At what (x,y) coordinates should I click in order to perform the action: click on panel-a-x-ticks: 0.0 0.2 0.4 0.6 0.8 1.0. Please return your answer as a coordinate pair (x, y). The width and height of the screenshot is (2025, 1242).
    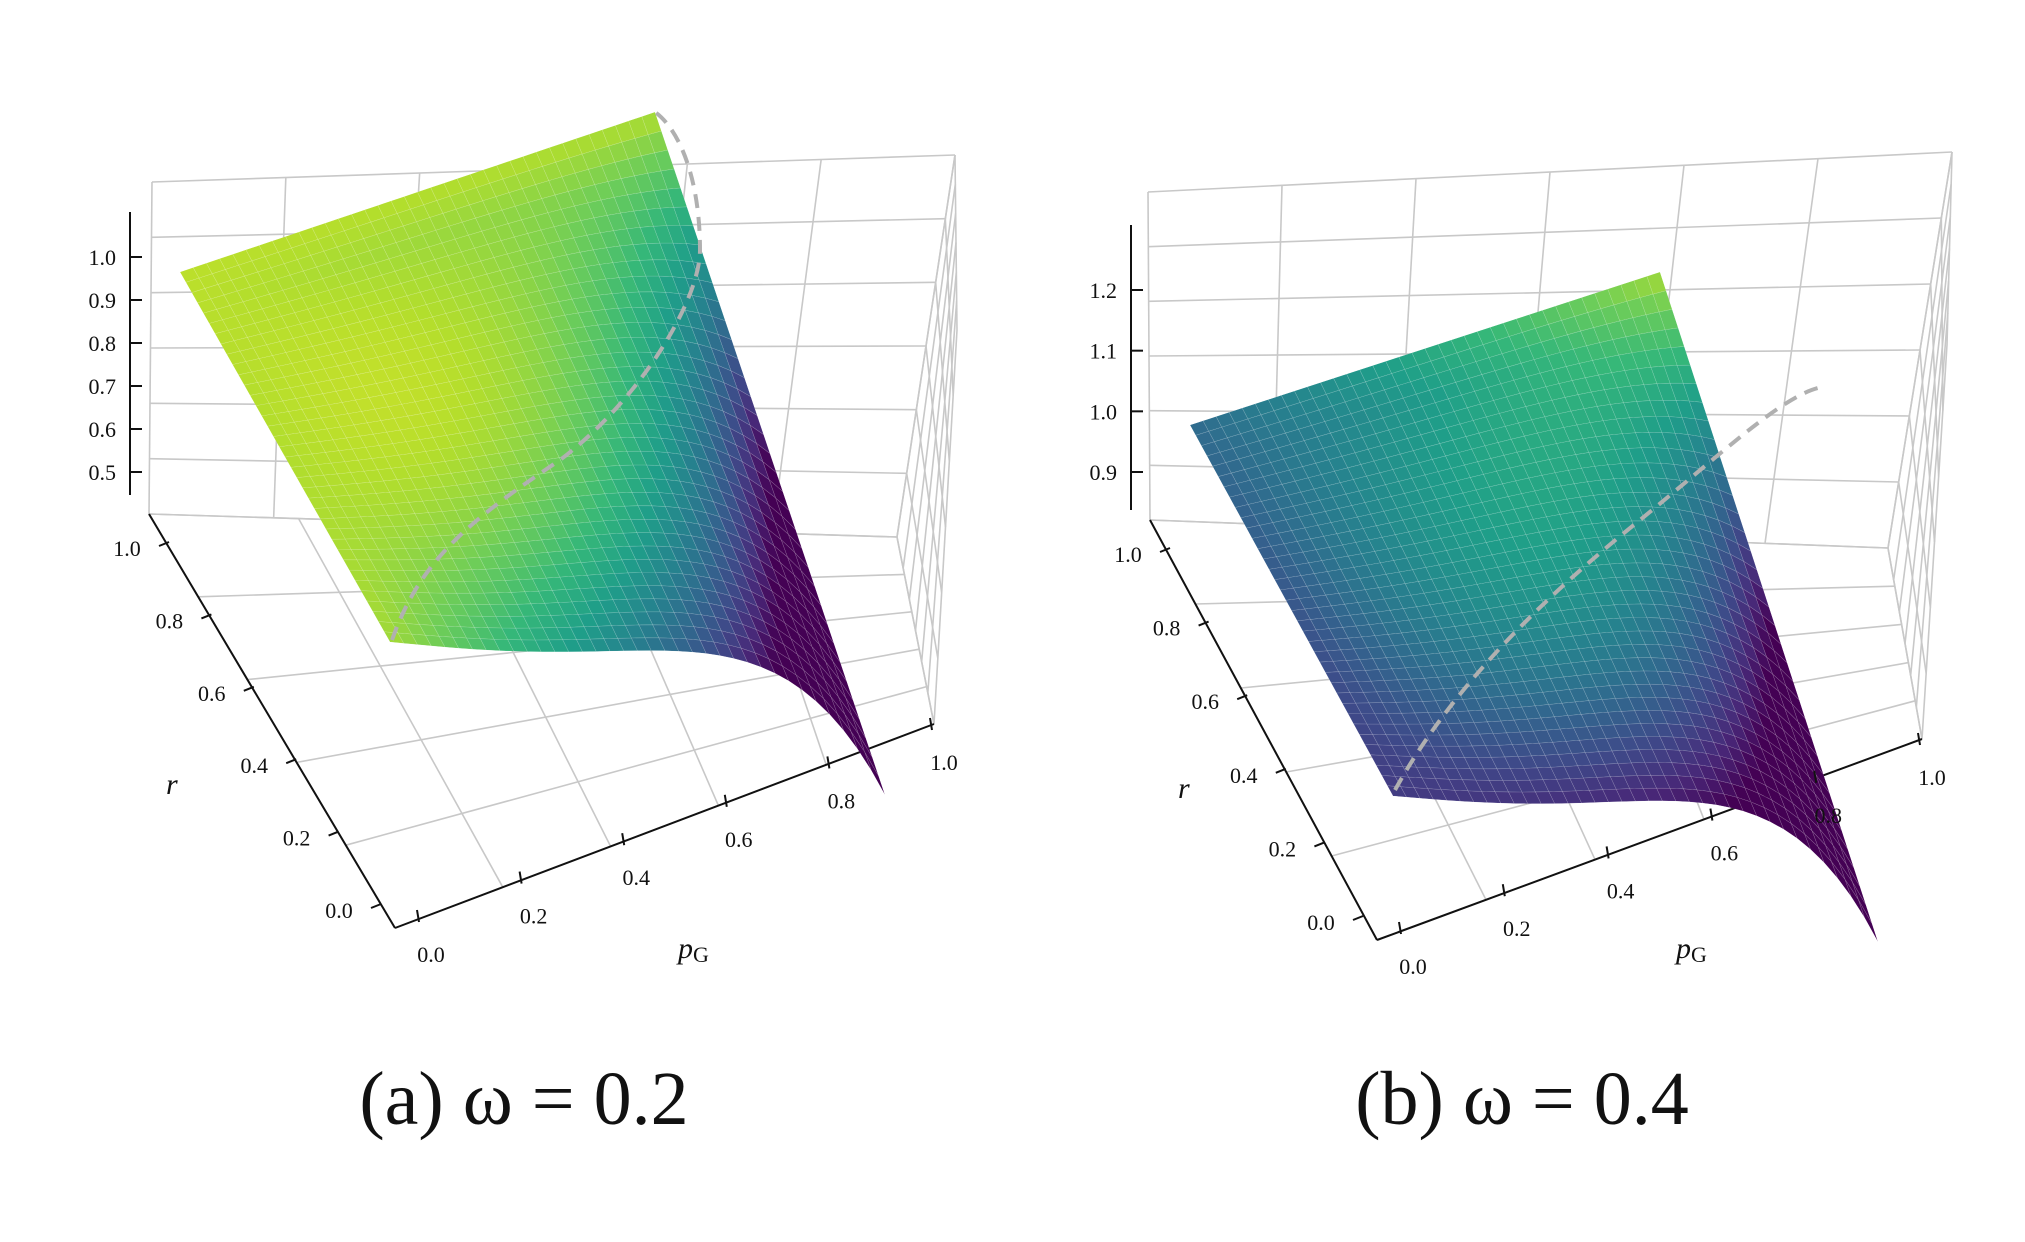
    Looking at the image, I should click on (687, 842).